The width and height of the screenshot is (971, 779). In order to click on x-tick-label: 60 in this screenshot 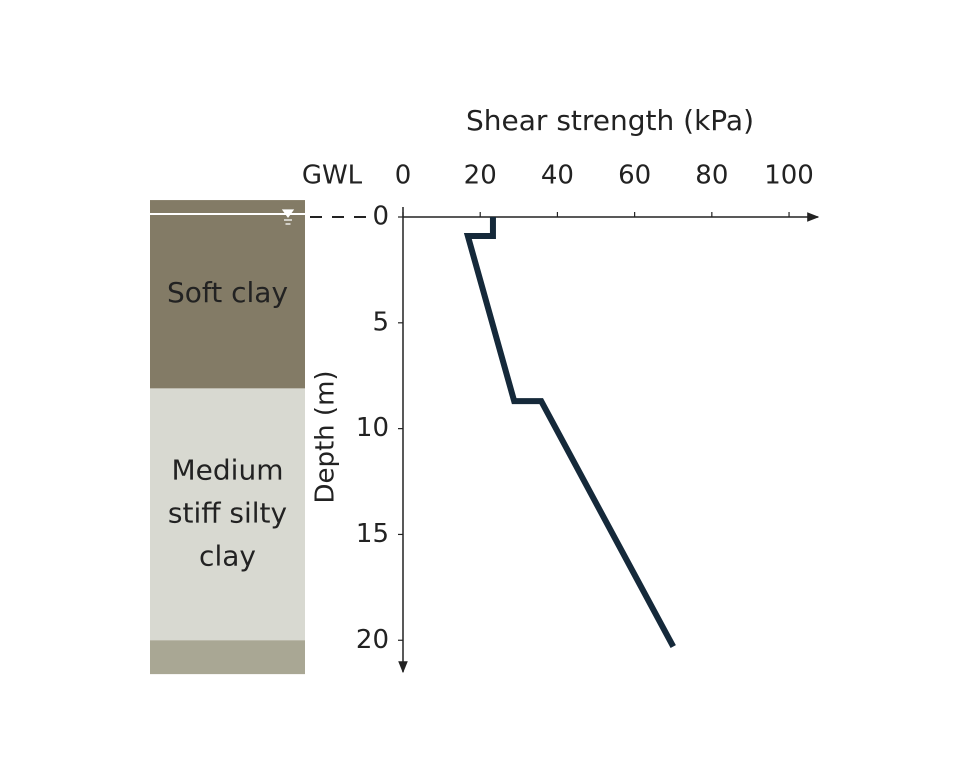, I will do `click(634, 176)`.